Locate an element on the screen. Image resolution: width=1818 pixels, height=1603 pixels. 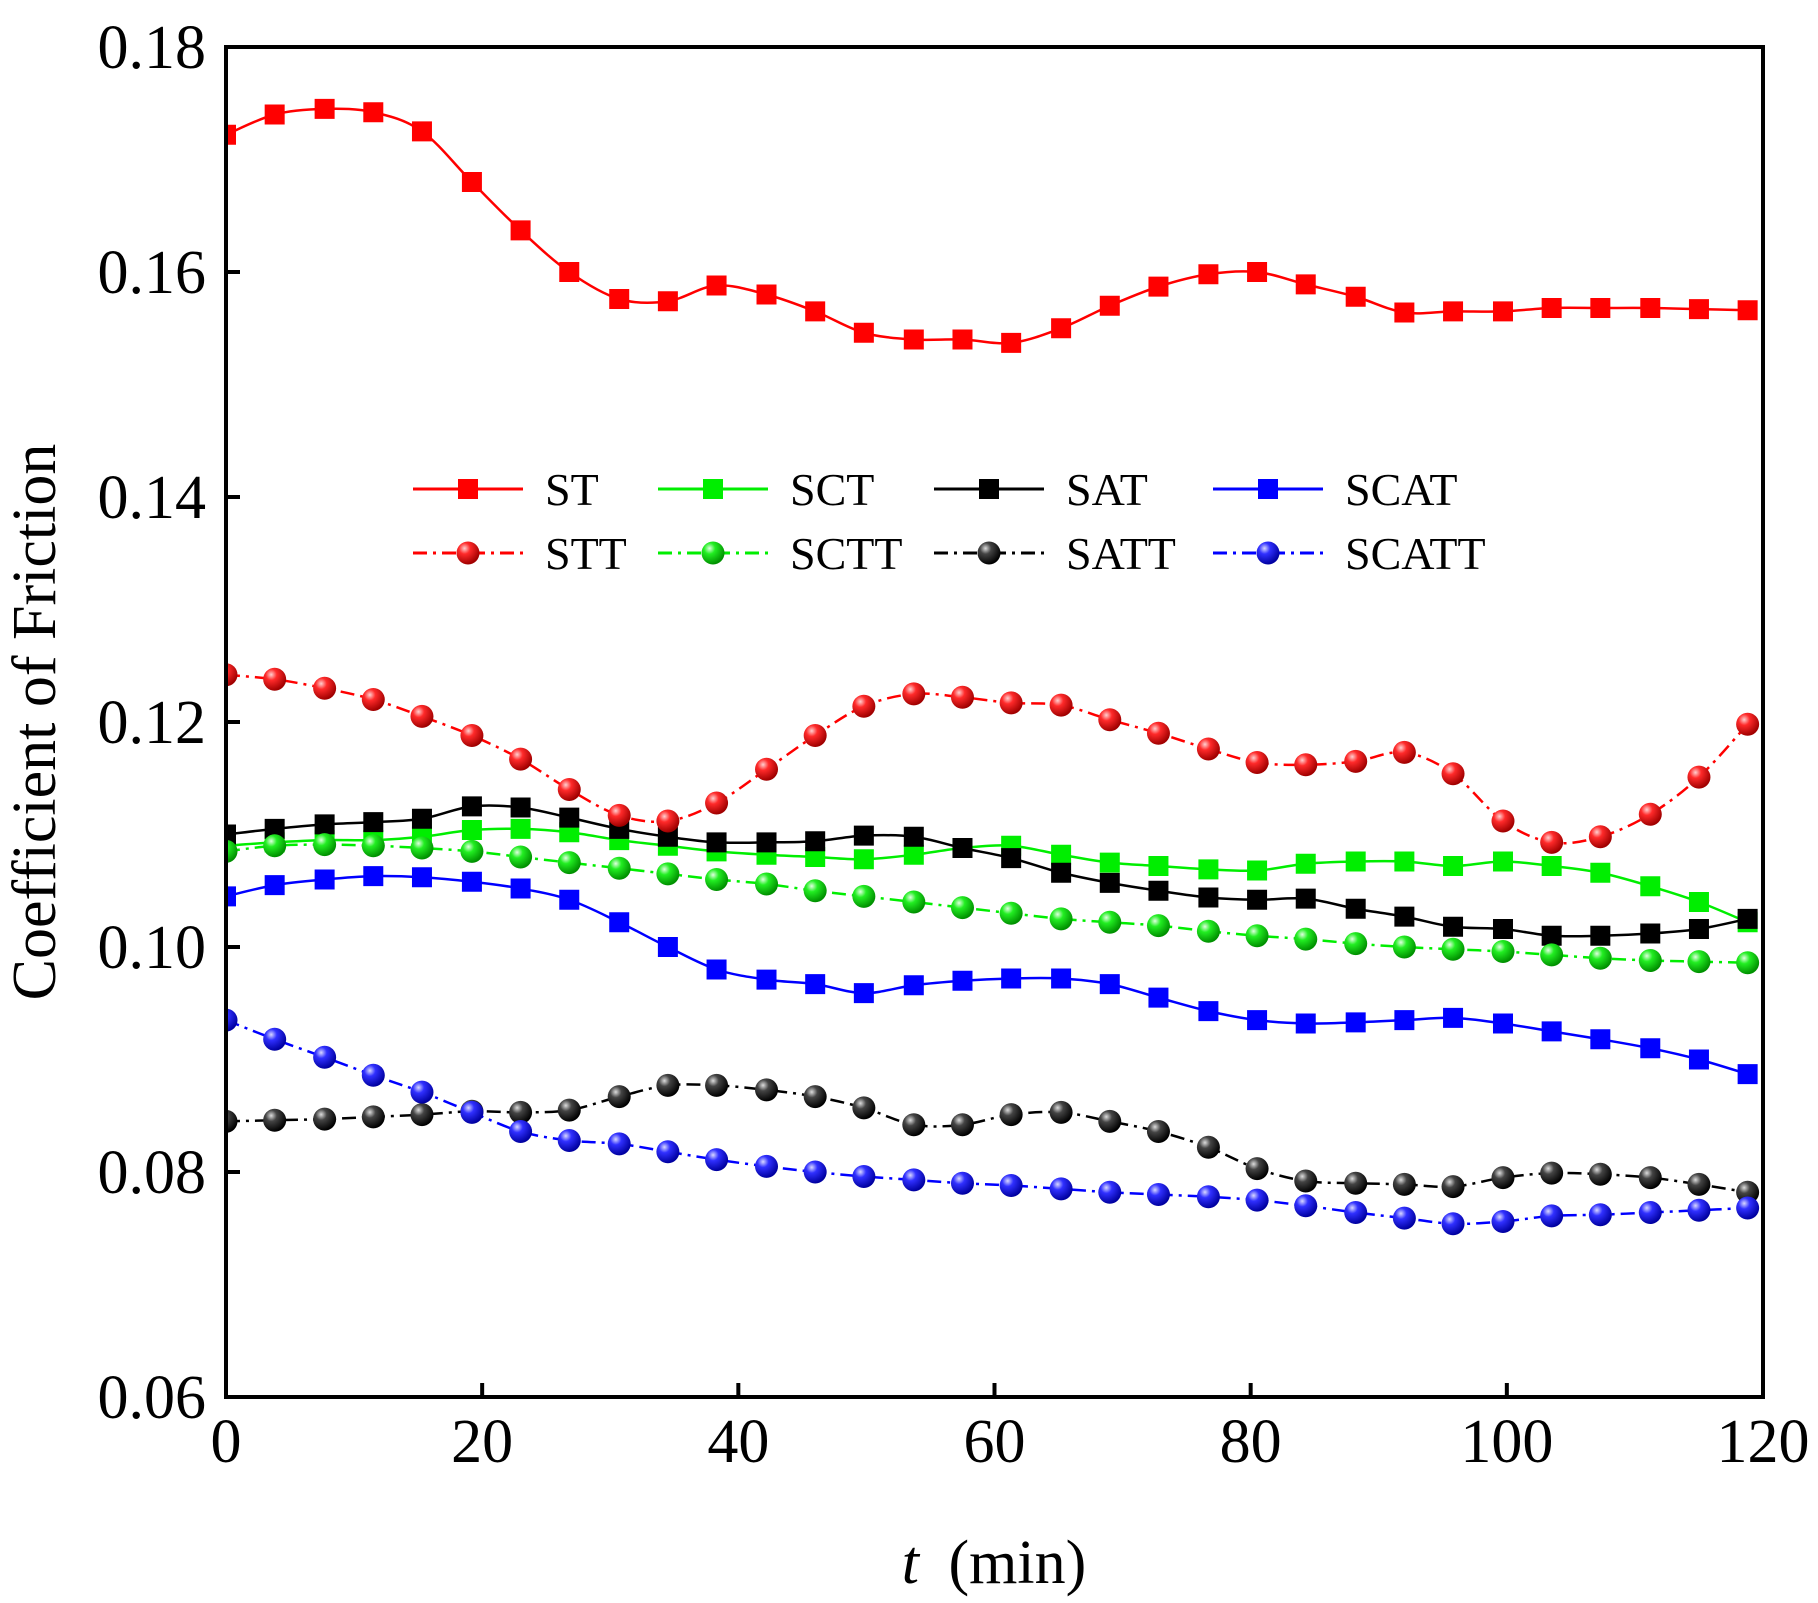
legend-item-stt: STT is located at coordinates (520, 553).